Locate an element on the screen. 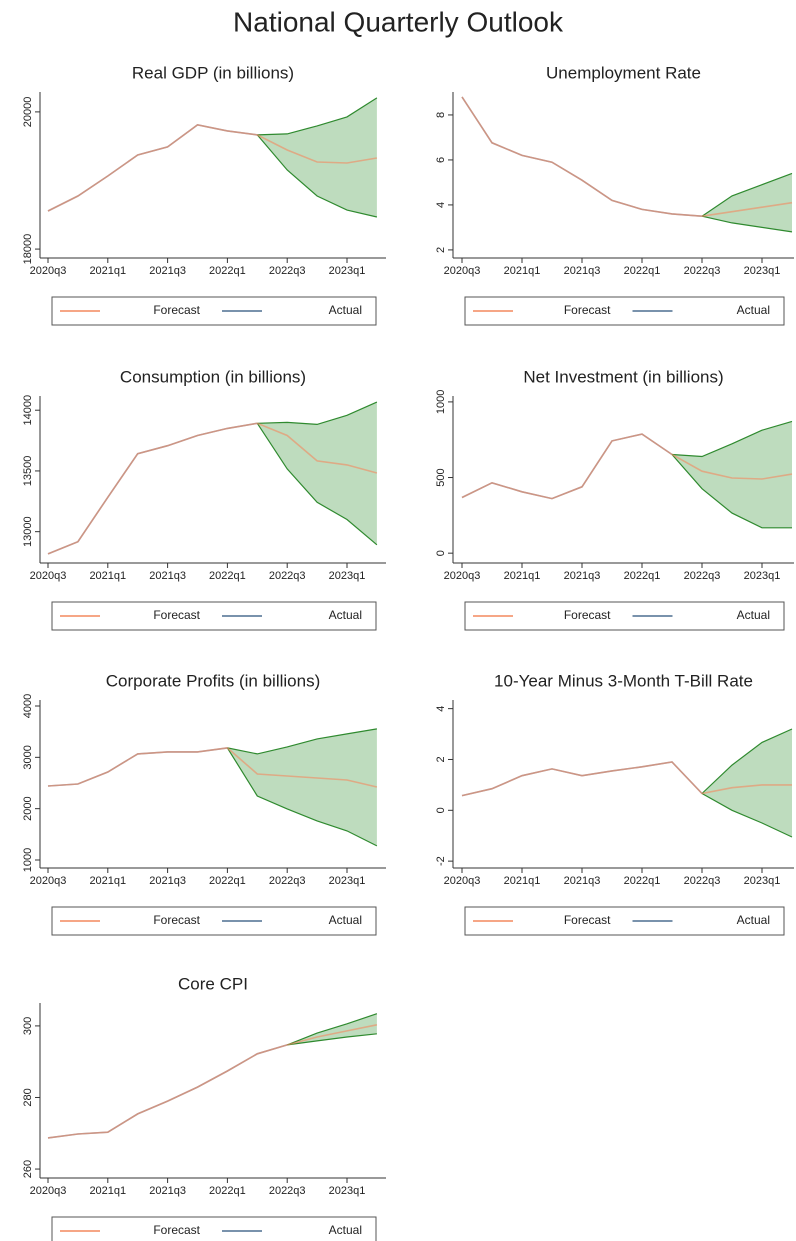  subplot-title: Unemployment Rate is located at coordinates (623, 72).